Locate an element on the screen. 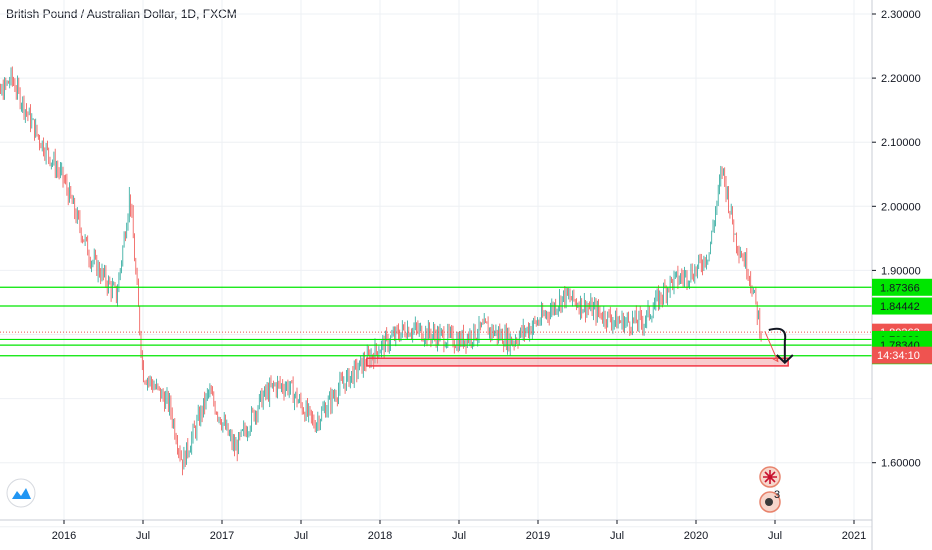  countdown-label: 14:34:10 is located at coordinates (898, 356).